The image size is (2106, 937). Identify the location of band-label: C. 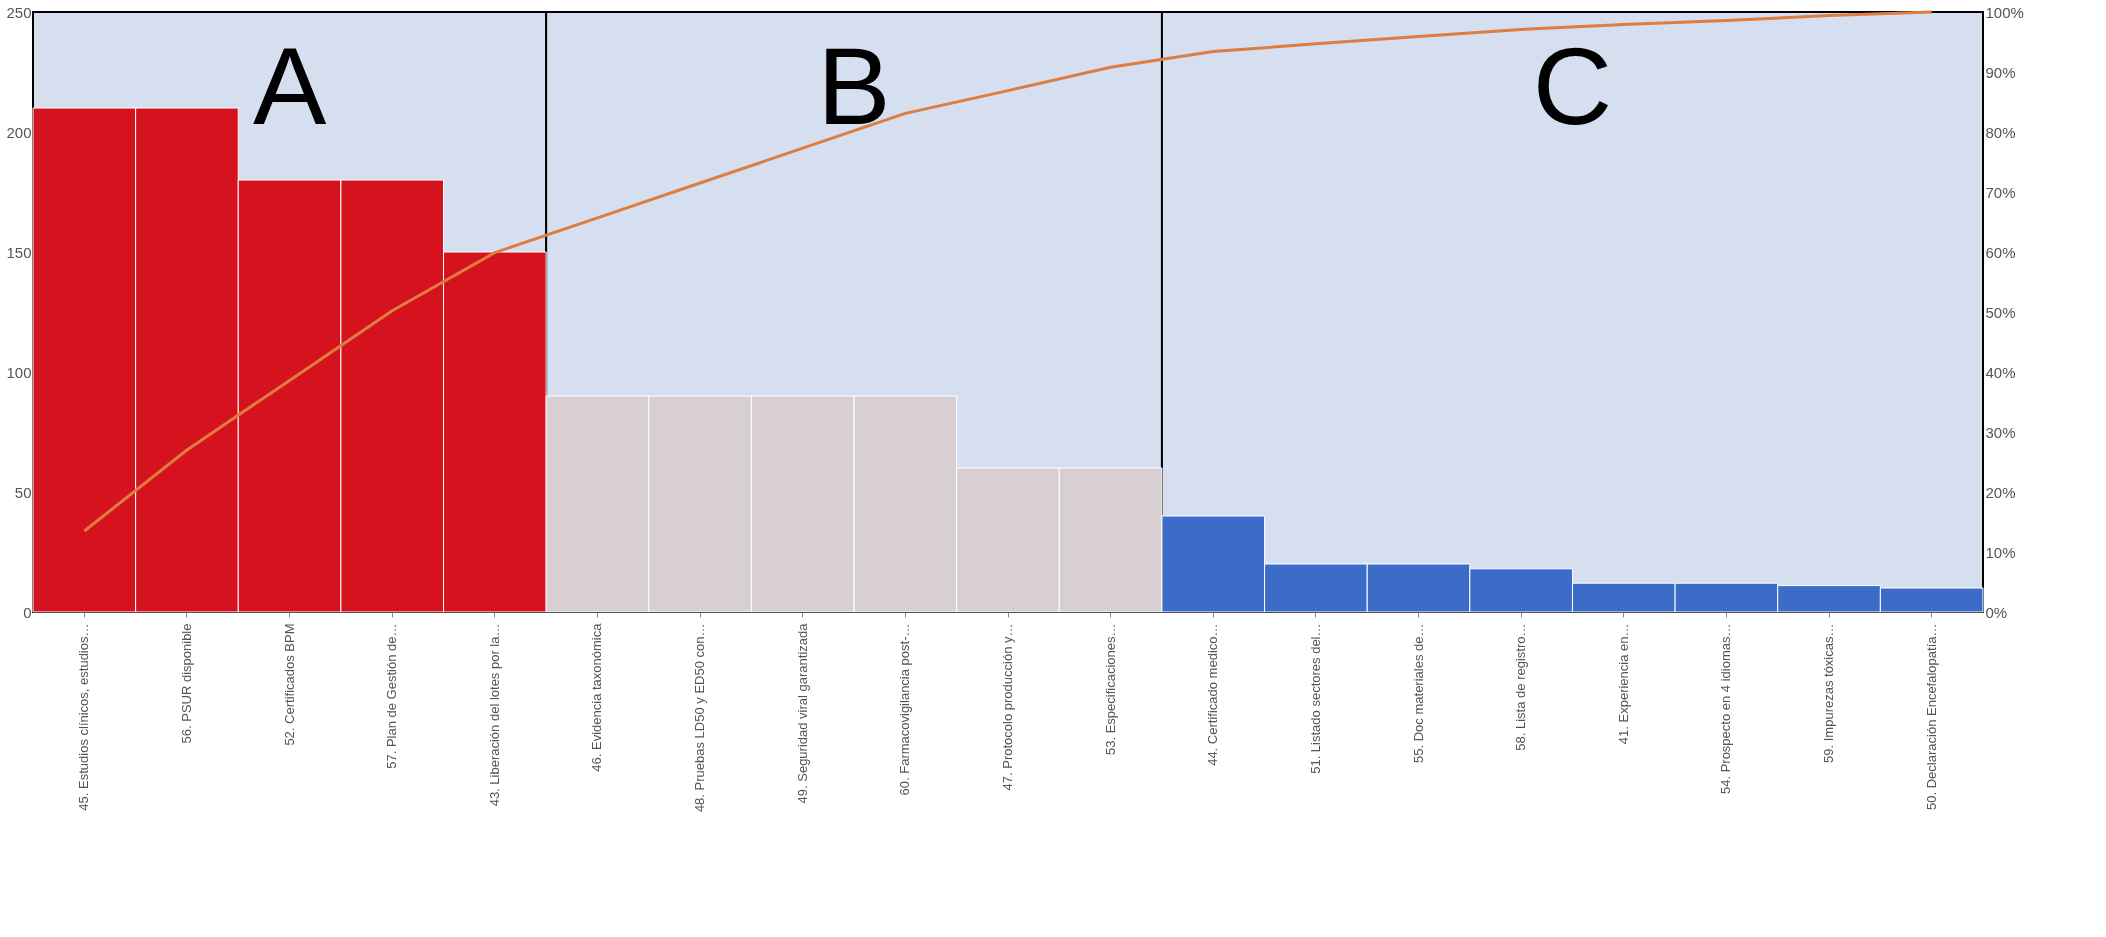
(1572, 85).